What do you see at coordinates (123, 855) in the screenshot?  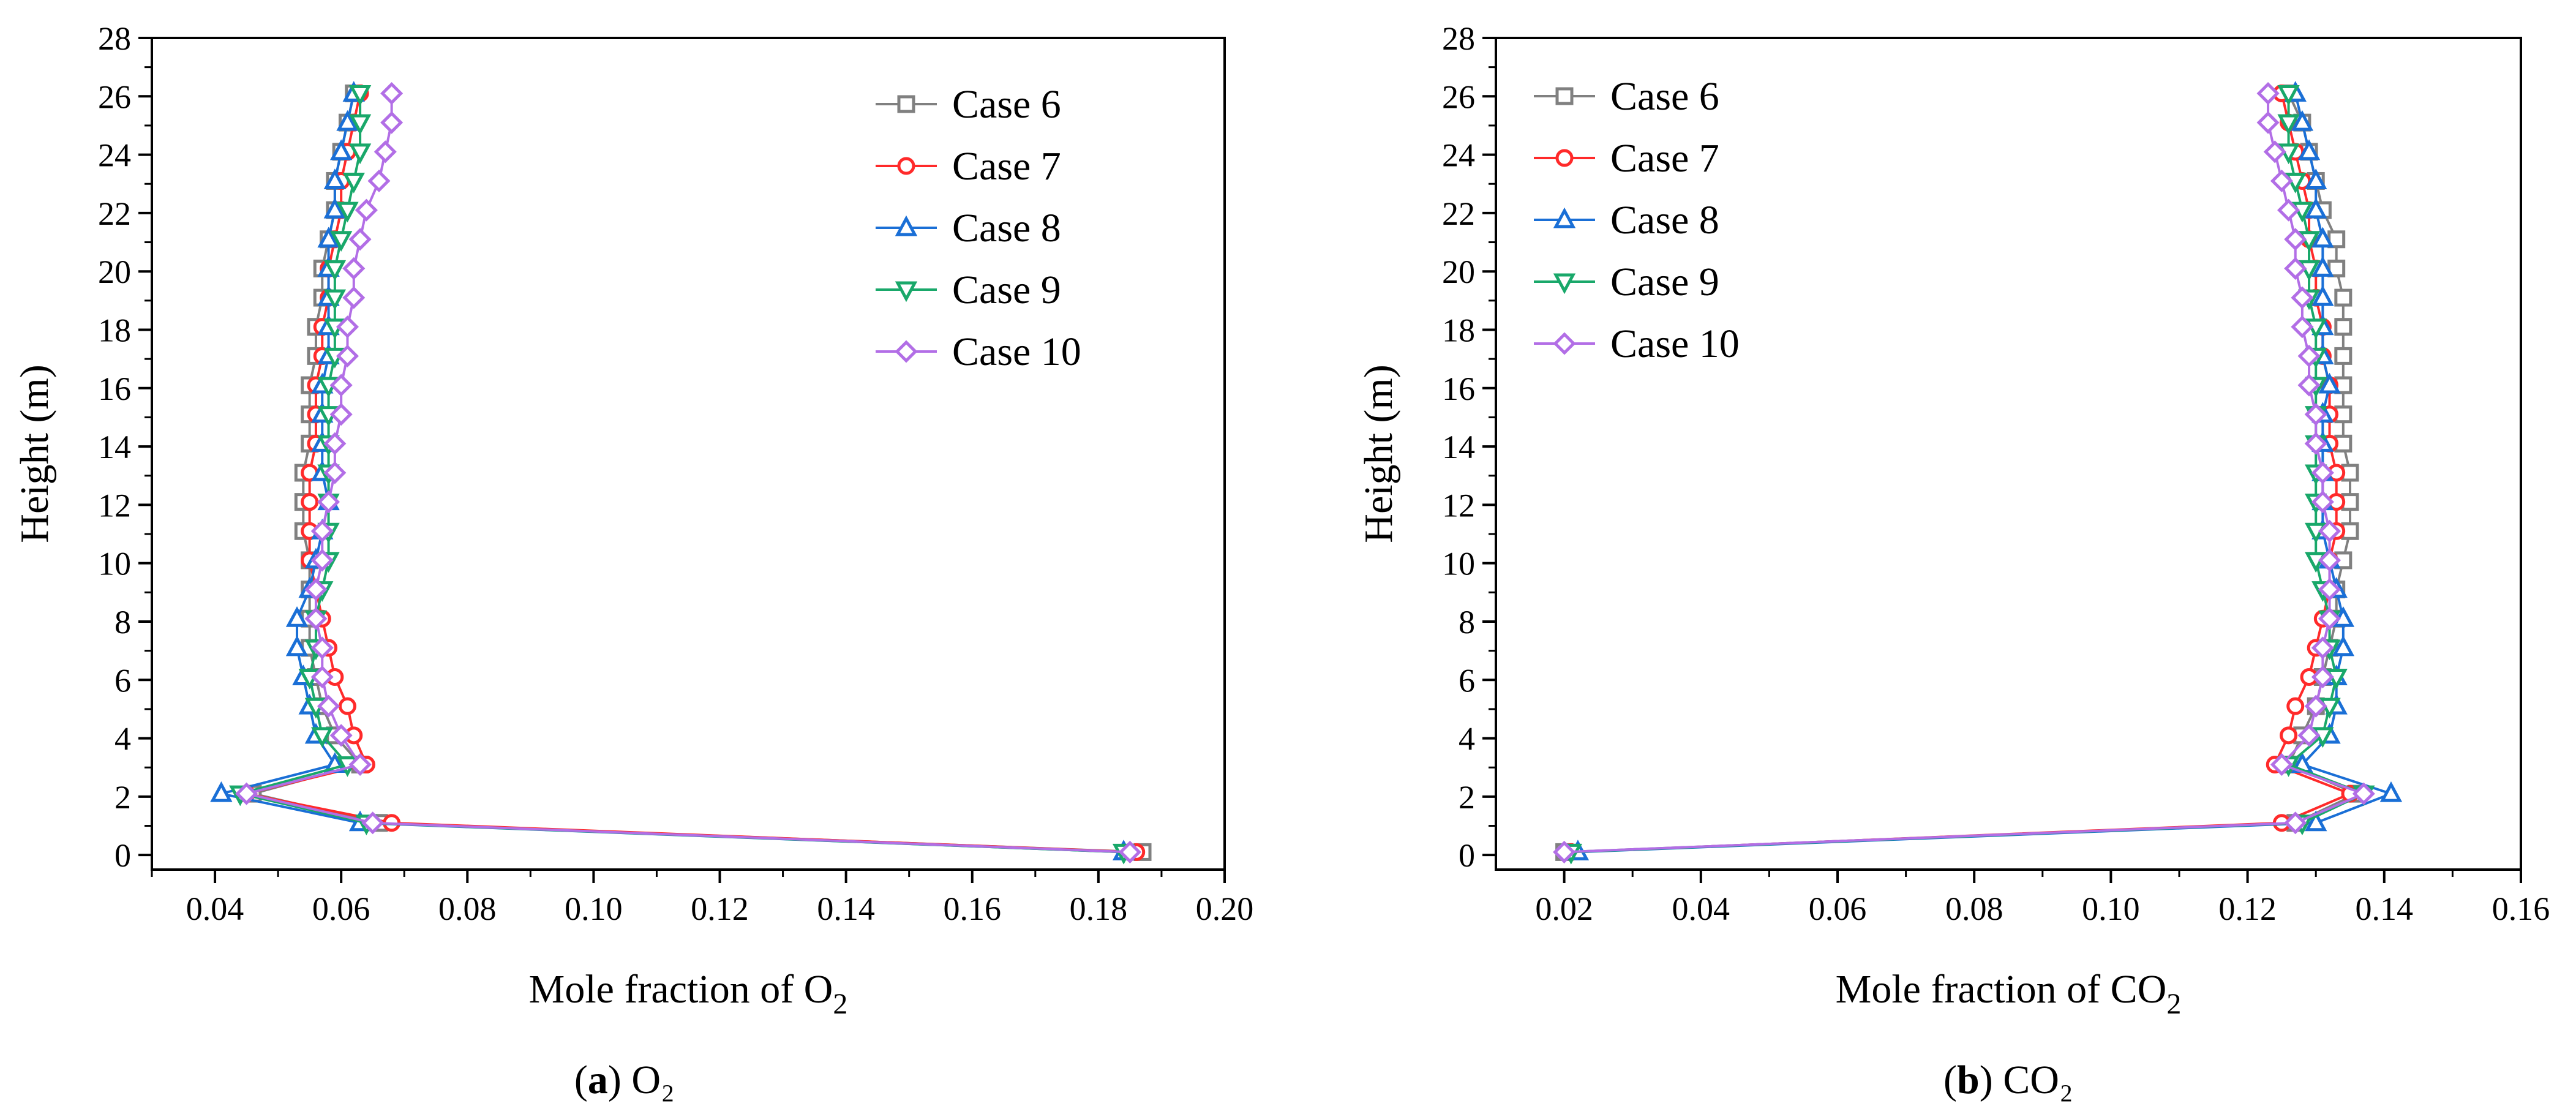 I see `y-tick-label: 0` at bounding box center [123, 855].